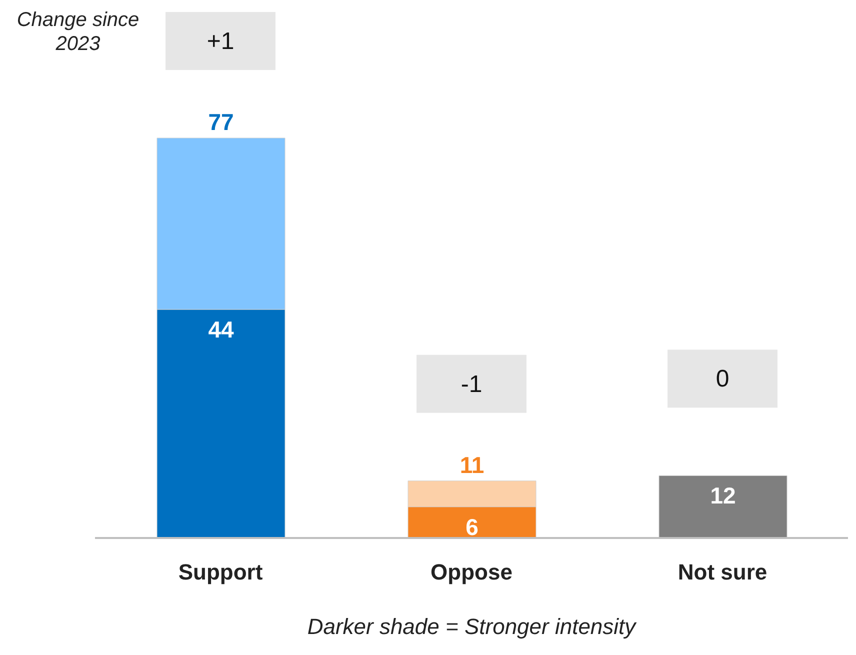  Describe the element at coordinates (471, 384) in the screenshot. I see `annotation: -1` at that location.